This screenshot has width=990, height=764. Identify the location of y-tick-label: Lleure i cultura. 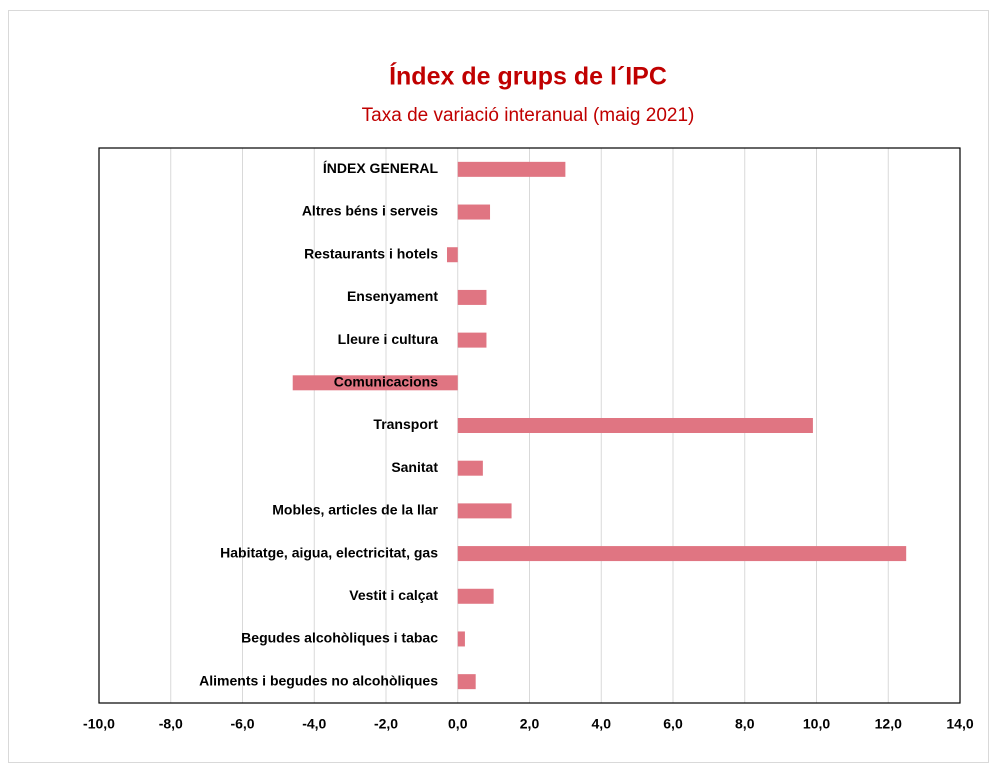
(388, 339).